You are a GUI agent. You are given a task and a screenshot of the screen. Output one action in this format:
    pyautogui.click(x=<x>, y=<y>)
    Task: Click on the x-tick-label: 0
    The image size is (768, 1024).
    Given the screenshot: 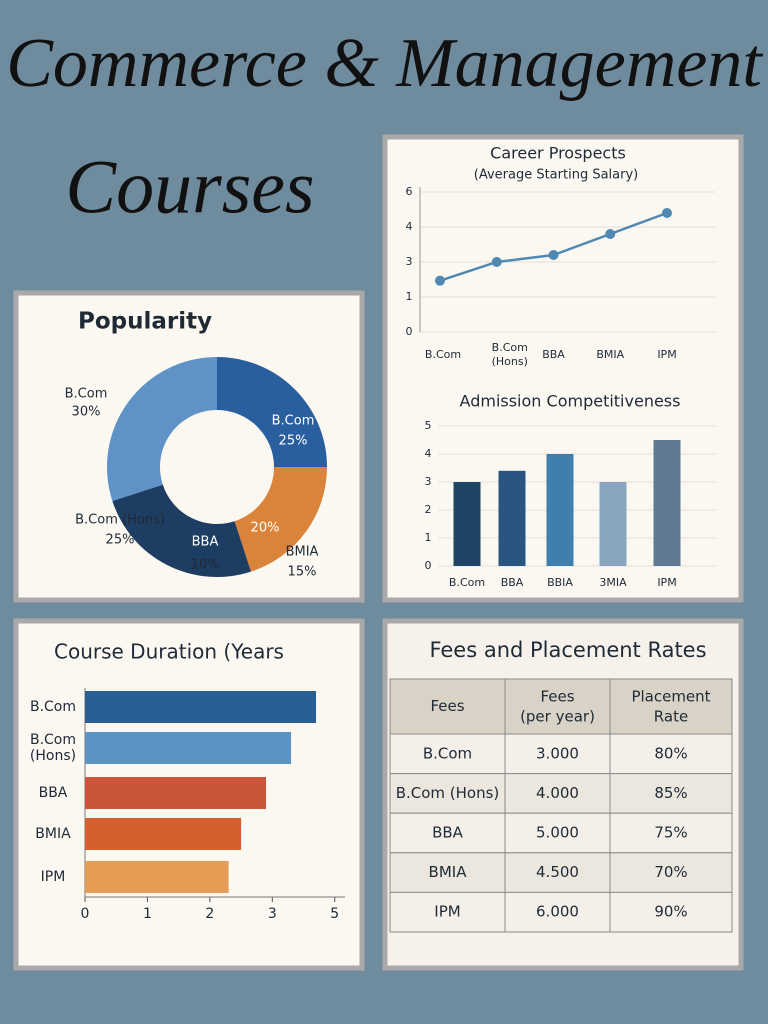 What is the action you would take?
    pyautogui.click(x=85, y=914)
    